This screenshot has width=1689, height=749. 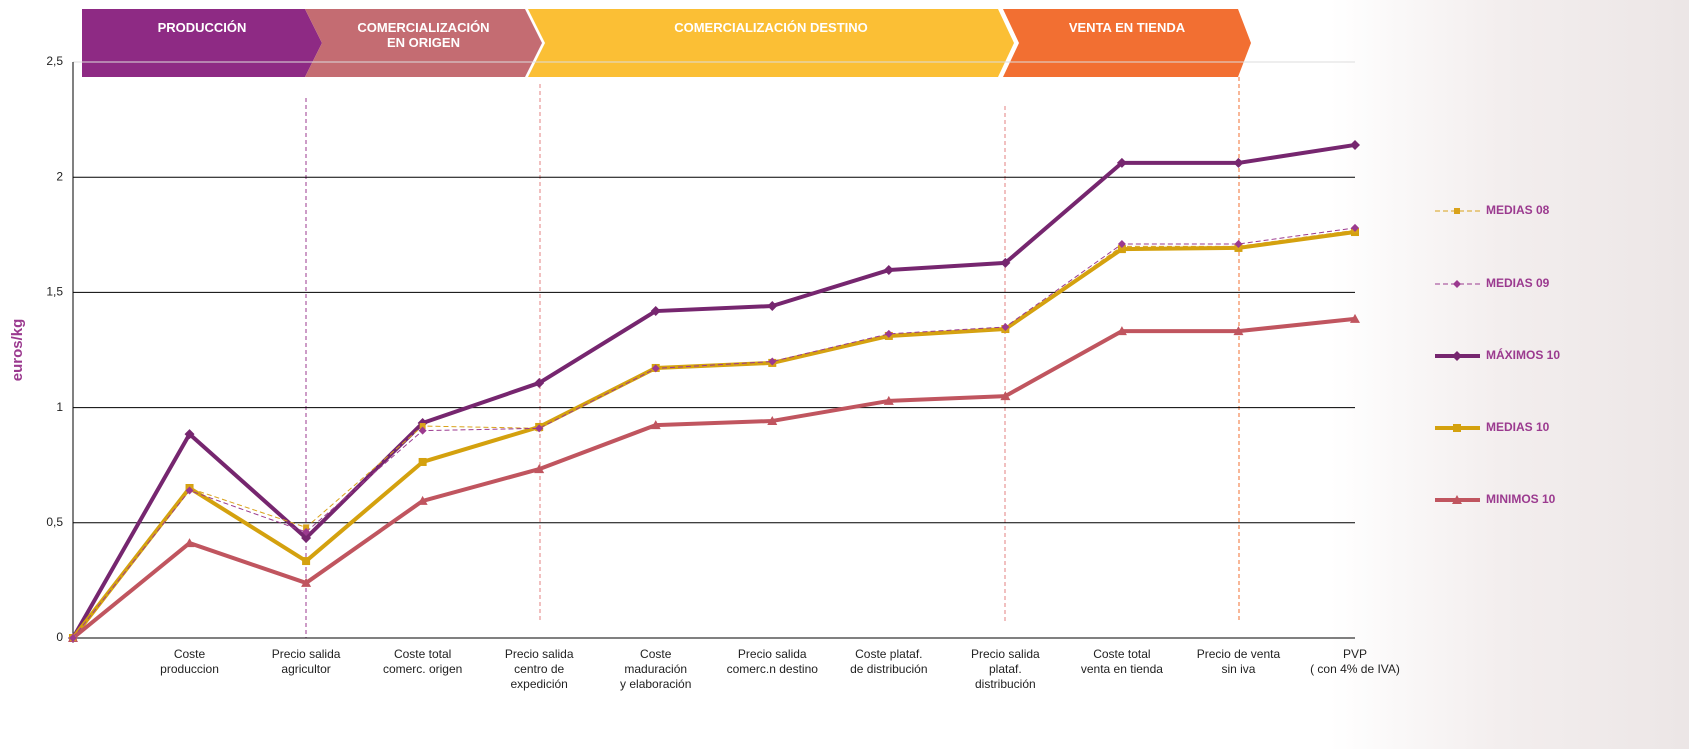 What do you see at coordinates (1127, 27) in the screenshot?
I see `stage-label: VENTA EN TIENDA` at bounding box center [1127, 27].